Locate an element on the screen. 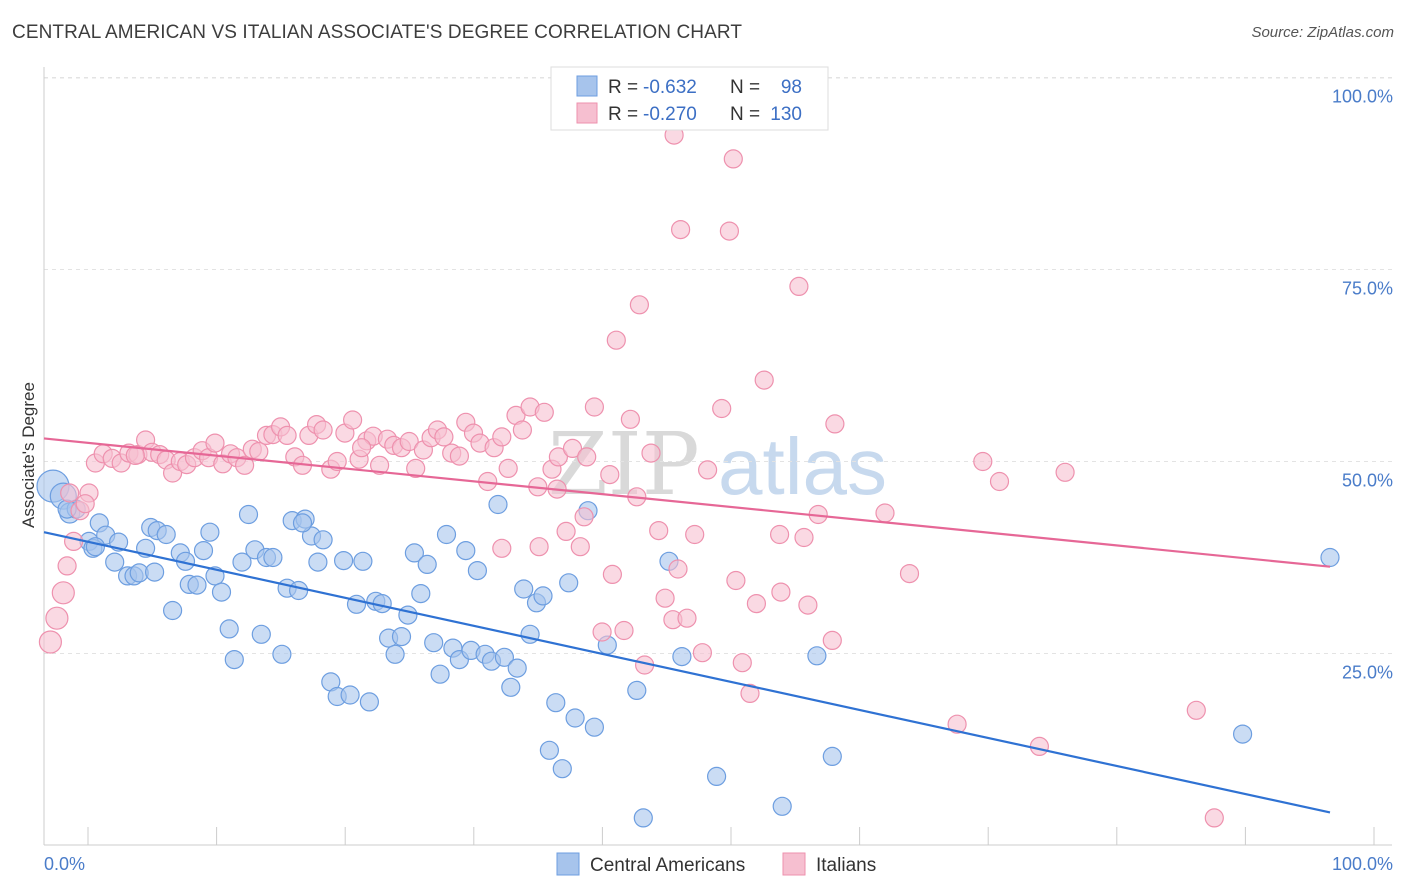 Image resolution: width=1406 pixels, height=892 pixels. series-legend: Central Americans Italians is located at coordinates (716, 864).